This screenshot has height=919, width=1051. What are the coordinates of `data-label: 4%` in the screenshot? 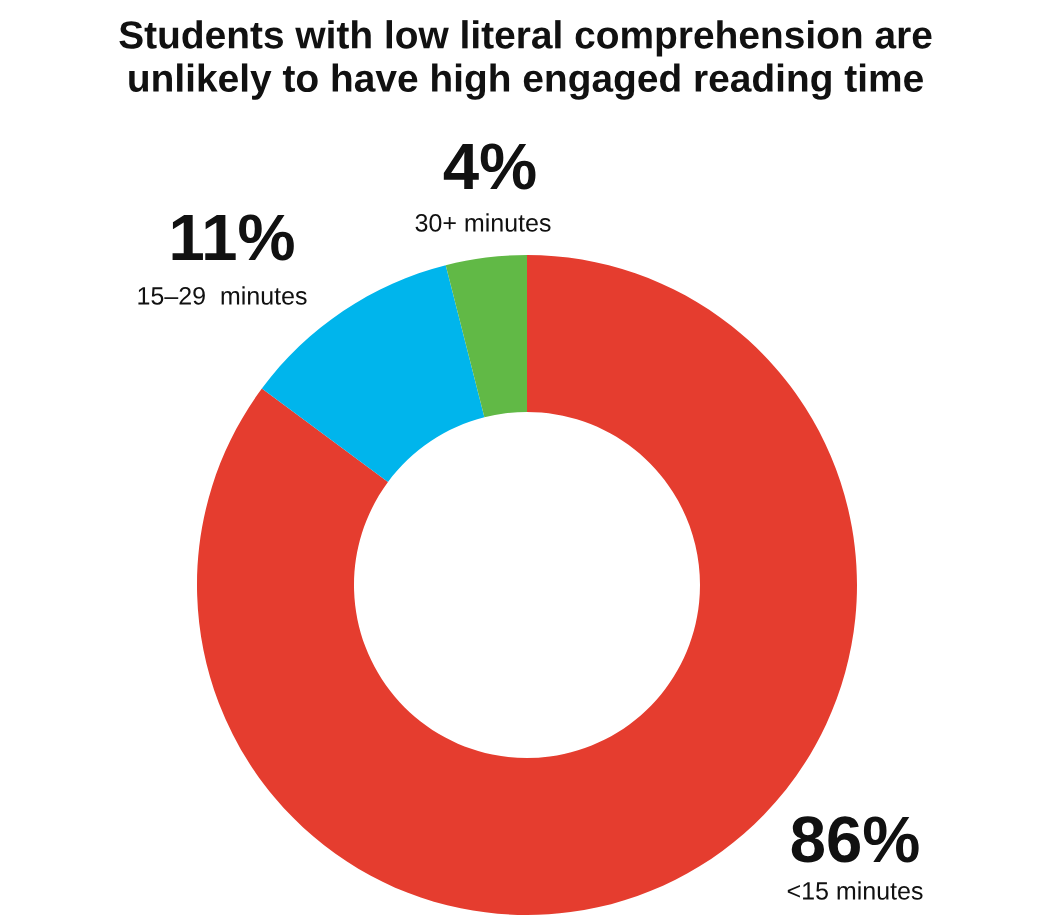 It's located at (489, 166).